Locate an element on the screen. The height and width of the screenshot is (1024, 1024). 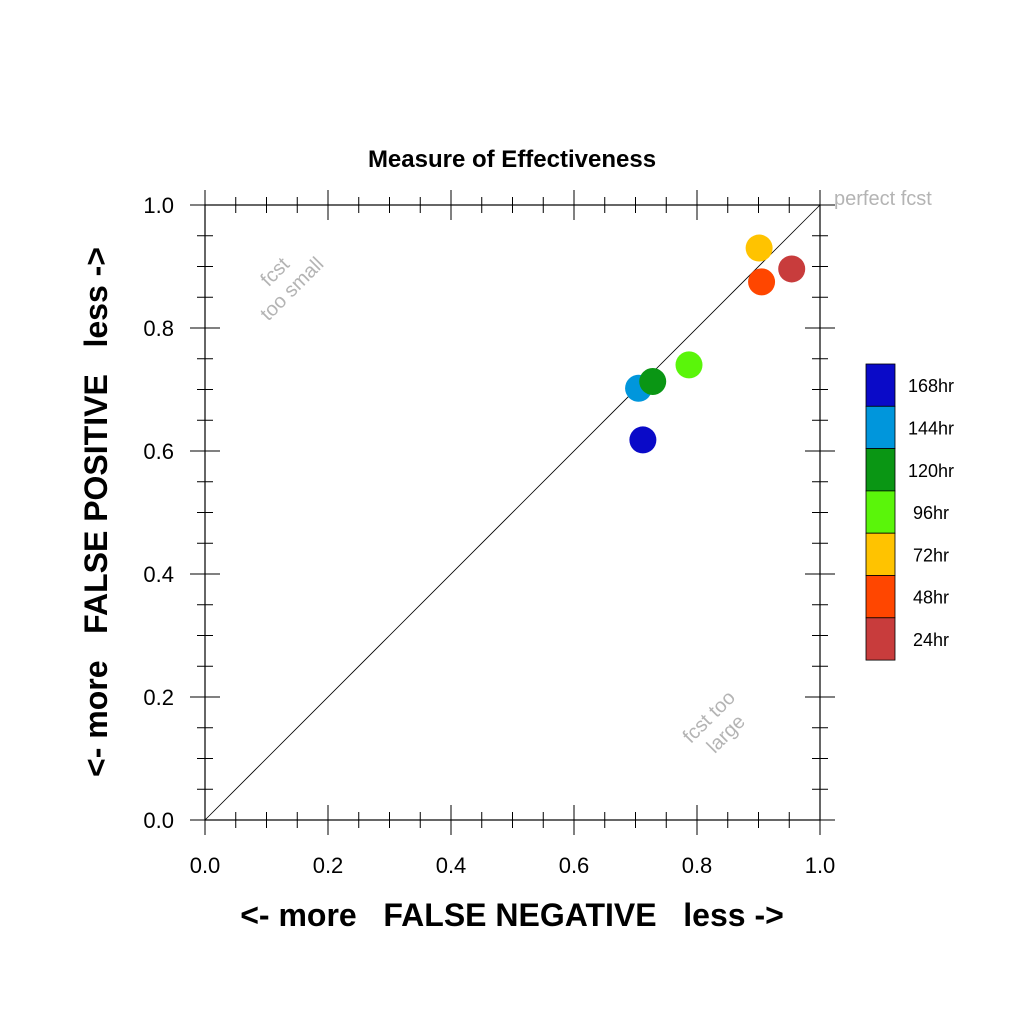
x-tick-label: 0.2 is located at coordinates (328, 865).